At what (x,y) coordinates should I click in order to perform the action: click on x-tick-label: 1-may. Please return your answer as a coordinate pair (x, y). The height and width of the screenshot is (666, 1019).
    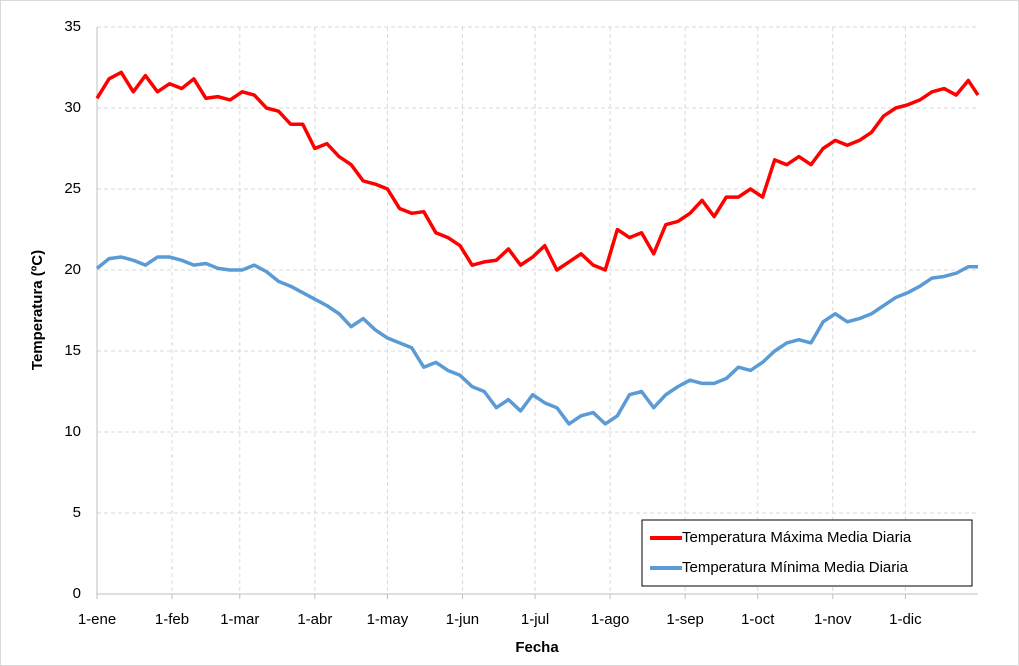
    Looking at the image, I should click on (388, 619).